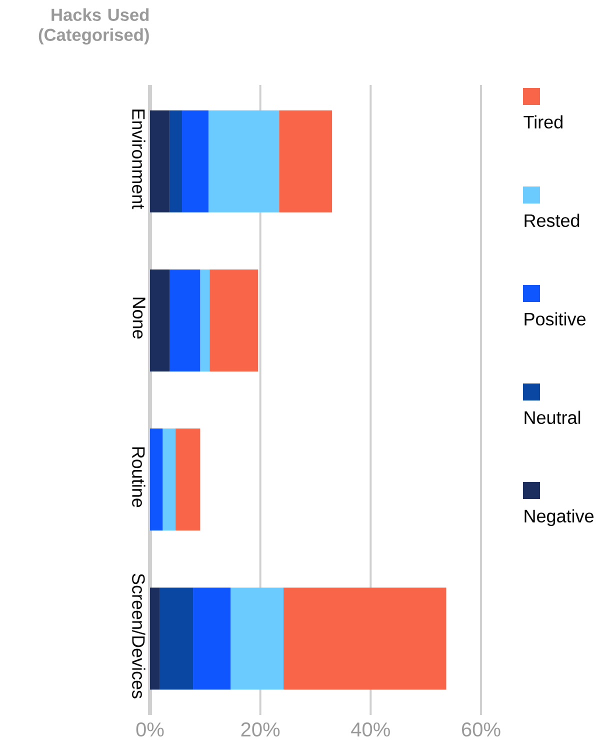 Image resolution: width=609 pixels, height=747 pixels. Describe the element at coordinates (139, 636) in the screenshot. I see `y-tick-label: Screen/Devices` at that location.